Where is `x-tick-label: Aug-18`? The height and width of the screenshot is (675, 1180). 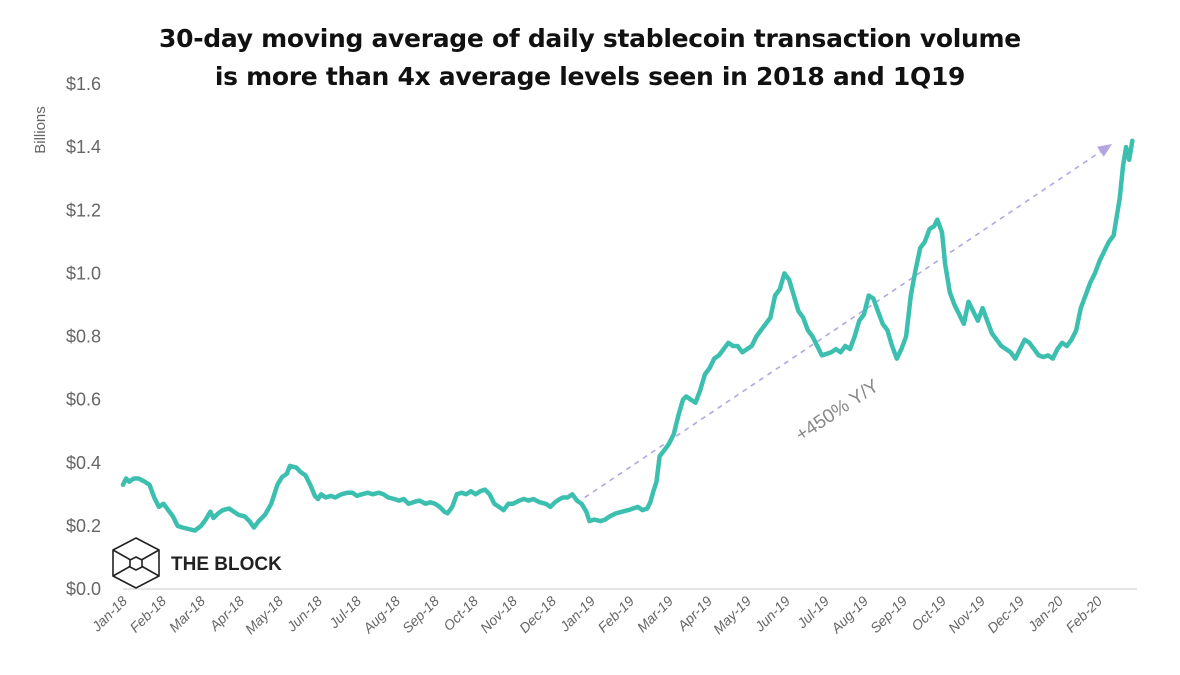 x-tick-label: Aug-18 is located at coordinates (381, 615).